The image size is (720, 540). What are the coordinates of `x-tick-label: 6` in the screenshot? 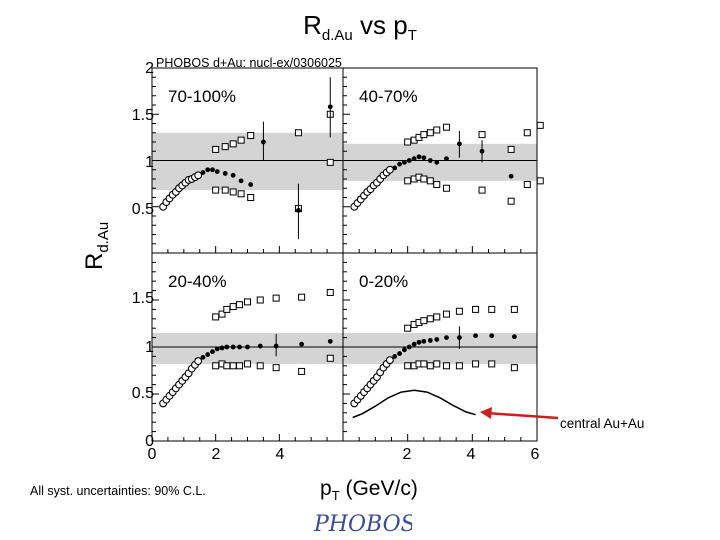 It's located at (535, 454).